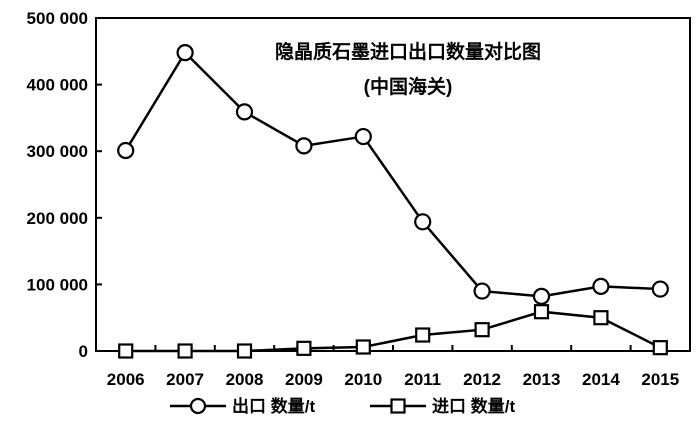 Image resolution: width=700 pixels, height=426 pixels. What do you see at coordinates (473, 406) in the screenshot?
I see `legend-label: 进口 数量/t` at bounding box center [473, 406].